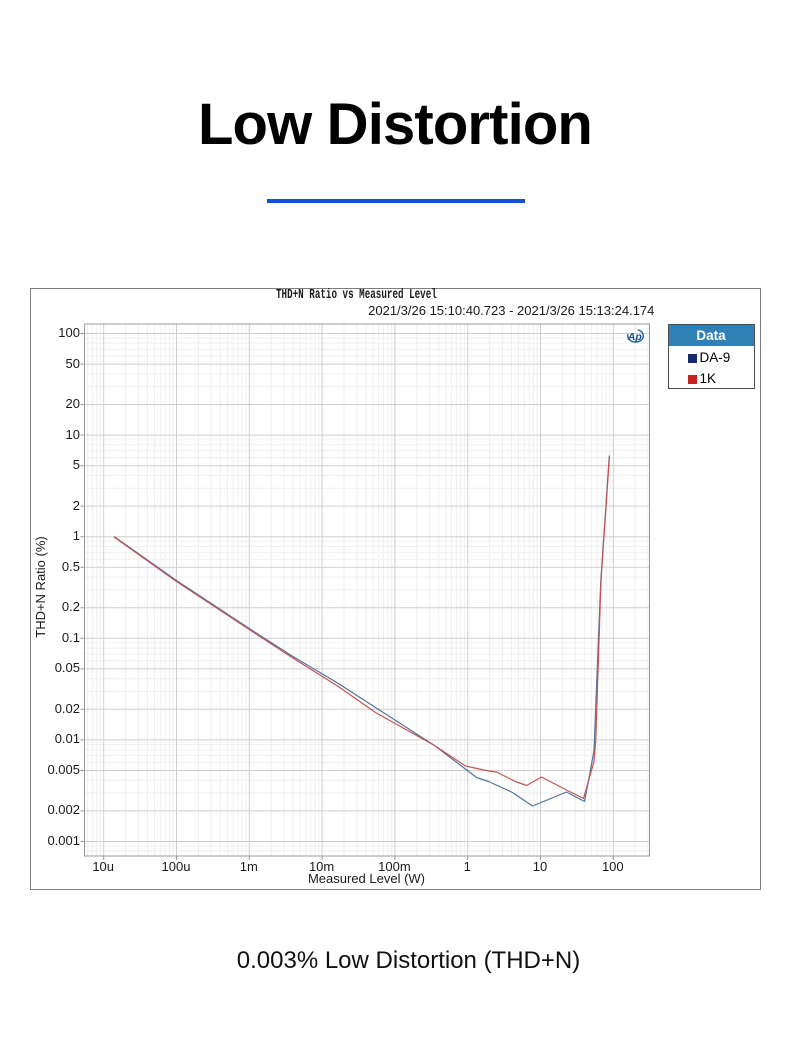 This screenshot has height=1040, width=790. Describe the element at coordinates (634, 336) in the screenshot. I see `svg-text: Ap` at that location.